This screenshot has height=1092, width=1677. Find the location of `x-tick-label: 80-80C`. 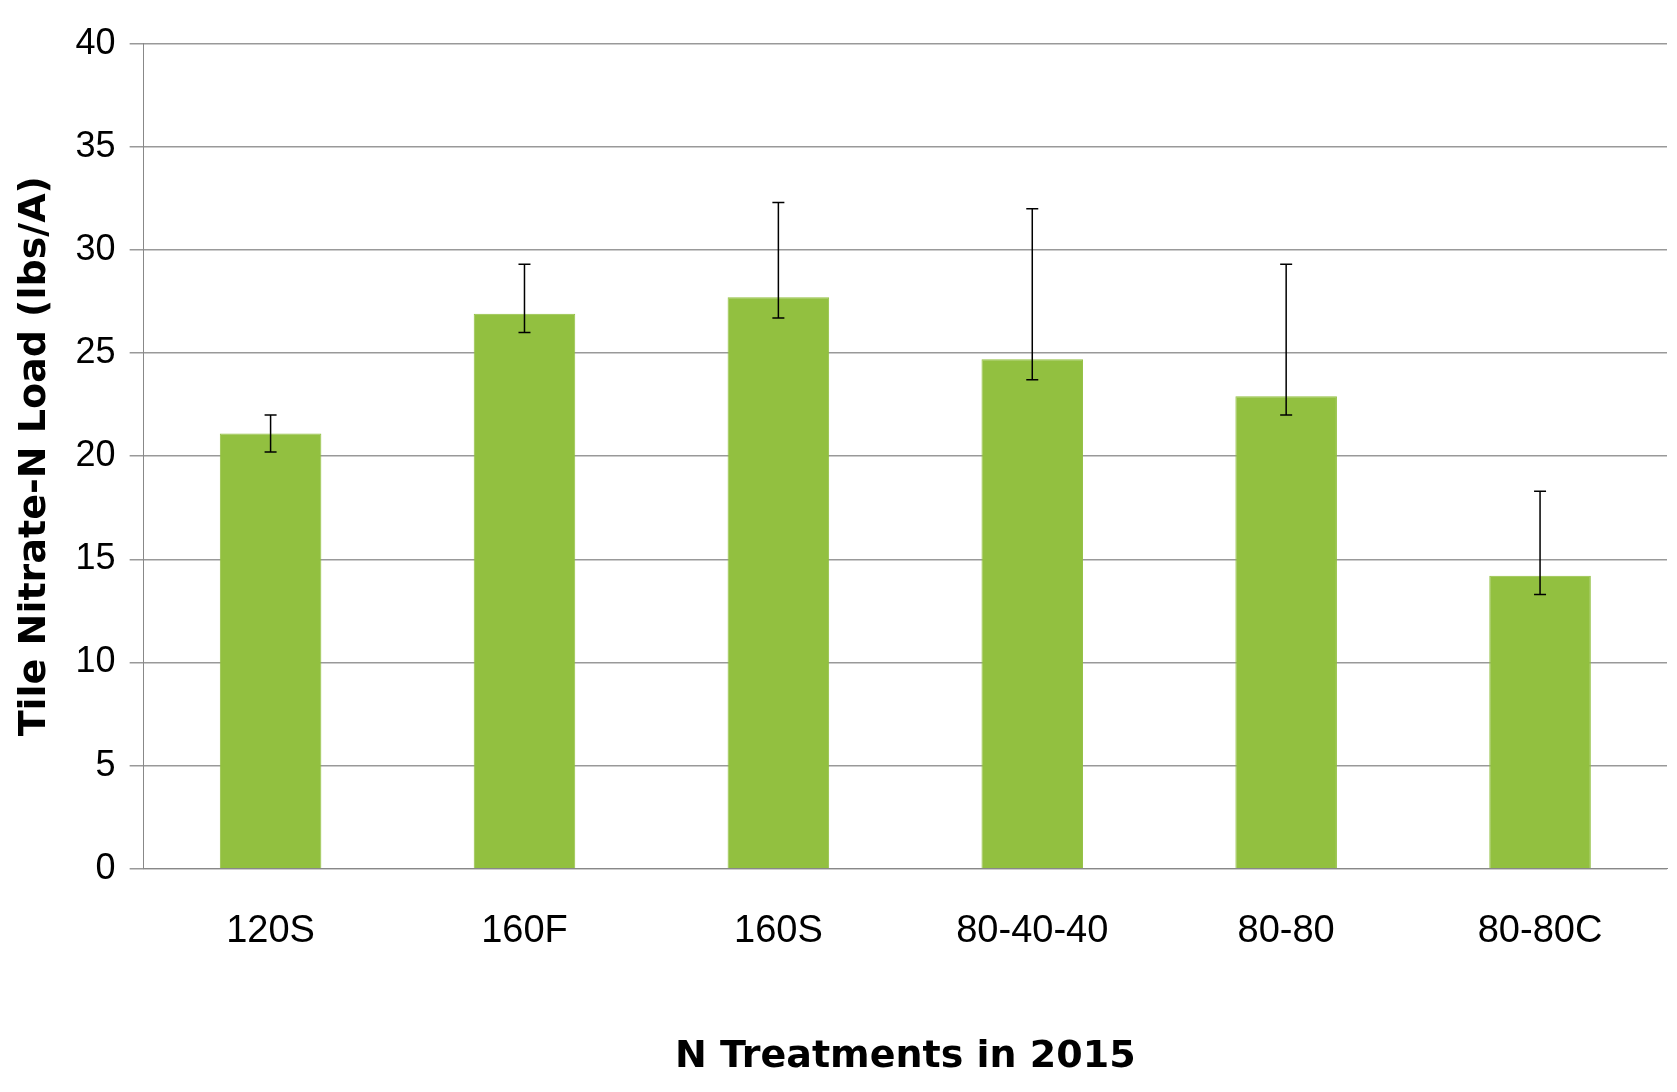

x-tick-label: 80-80C is located at coordinates (1540, 929).